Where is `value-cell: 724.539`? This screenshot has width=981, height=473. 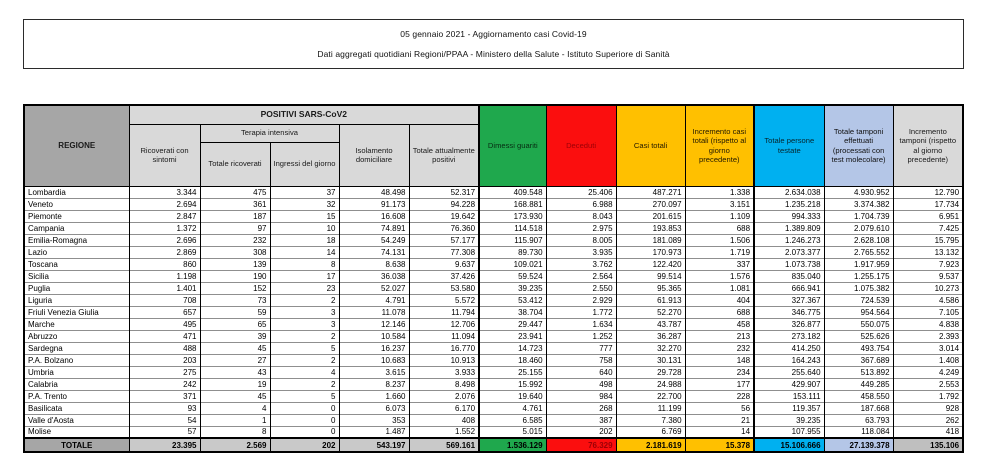
value-cell: 724.539 is located at coordinates (858, 299).